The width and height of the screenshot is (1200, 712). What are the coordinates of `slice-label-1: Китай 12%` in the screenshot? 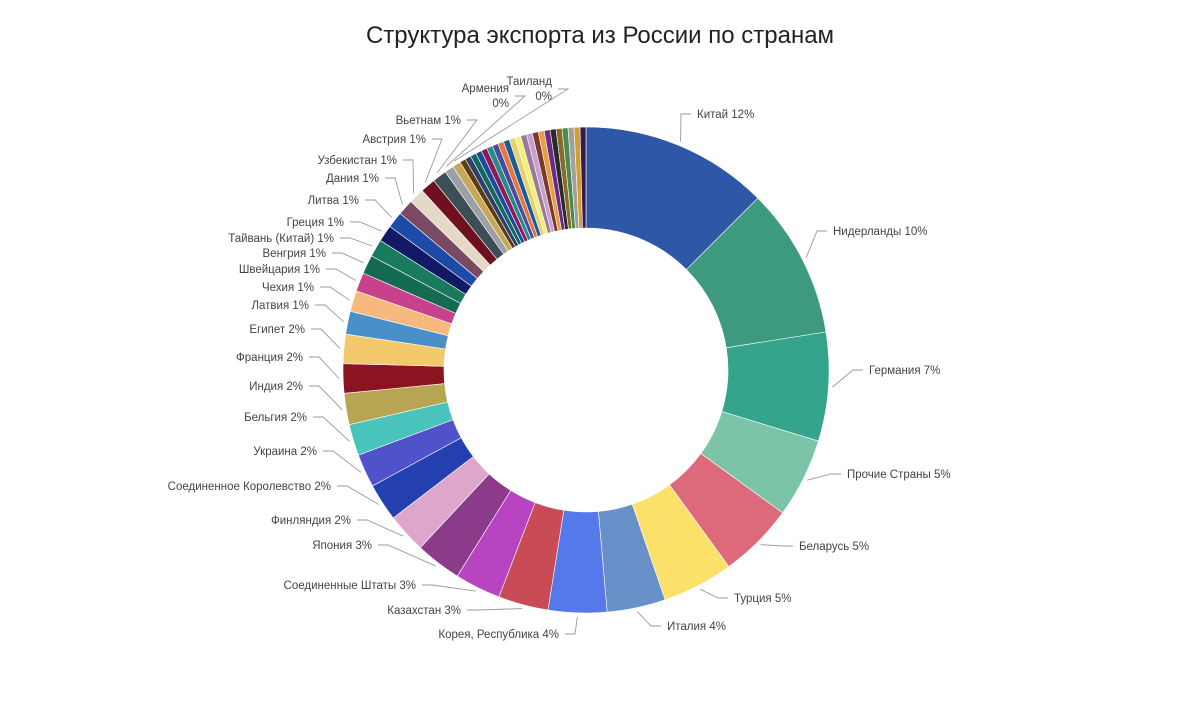 It's located at (725, 115).